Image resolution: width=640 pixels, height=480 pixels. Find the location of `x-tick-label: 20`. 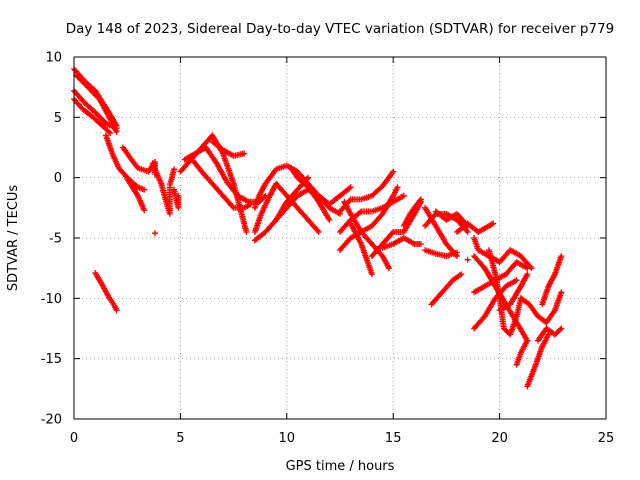

x-tick-label: 20 is located at coordinates (499, 438).